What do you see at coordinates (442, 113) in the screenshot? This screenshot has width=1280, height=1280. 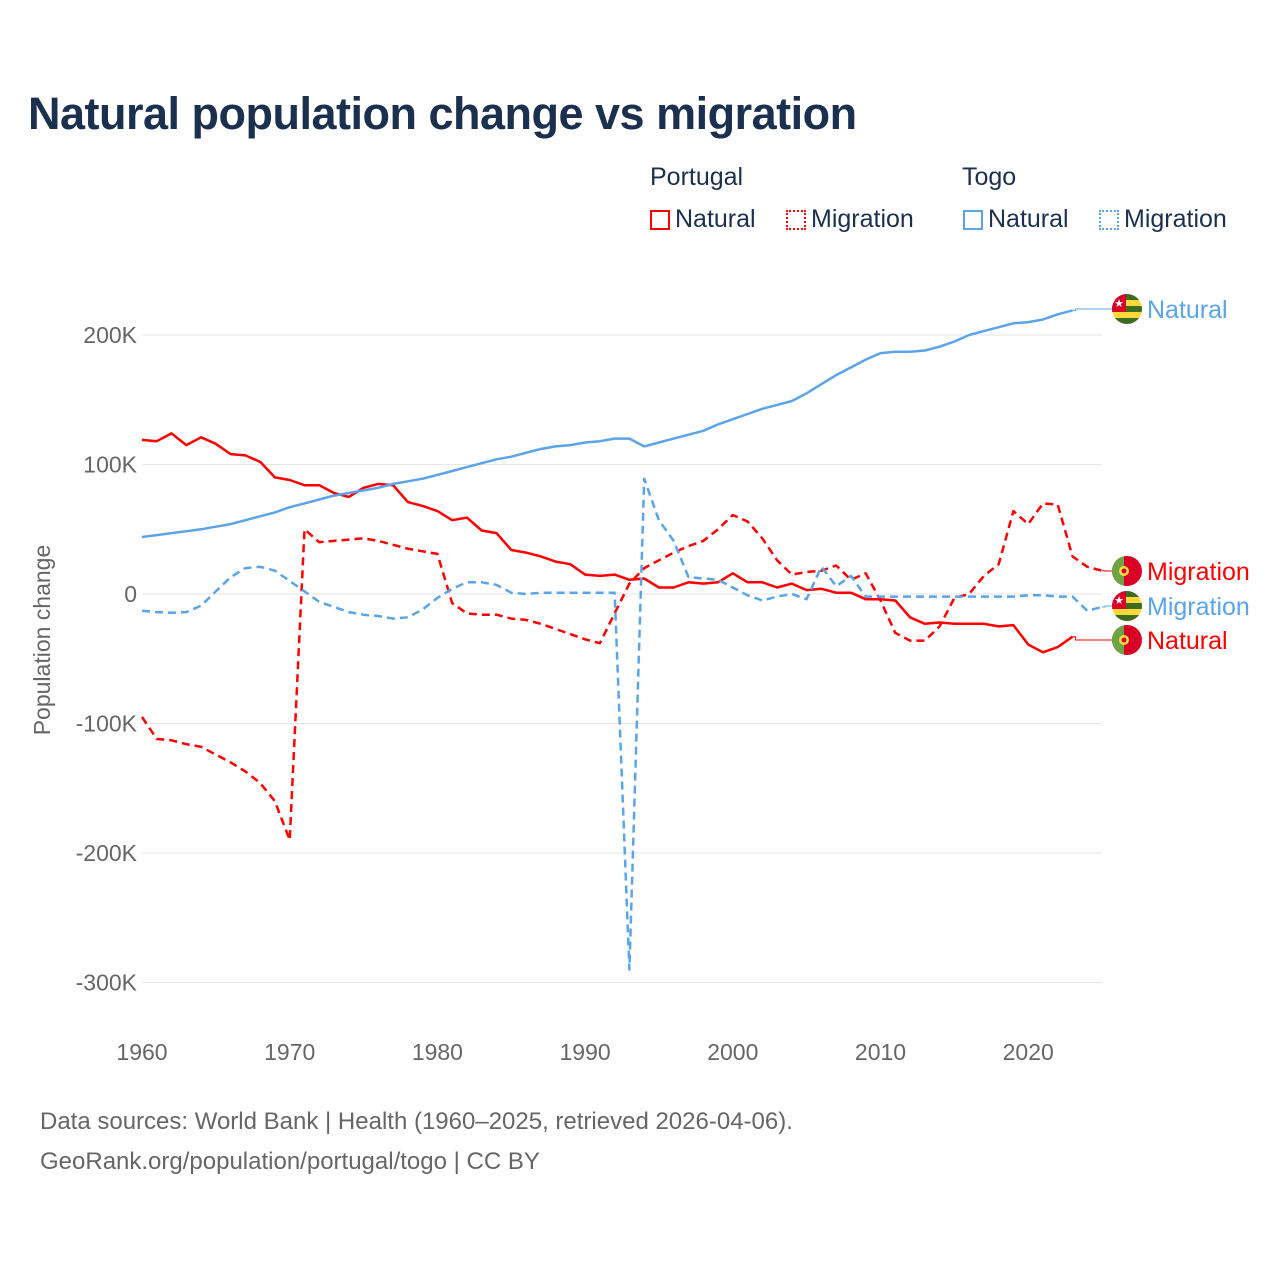 I see `chart-title: Natural population change vs migration` at bounding box center [442, 113].